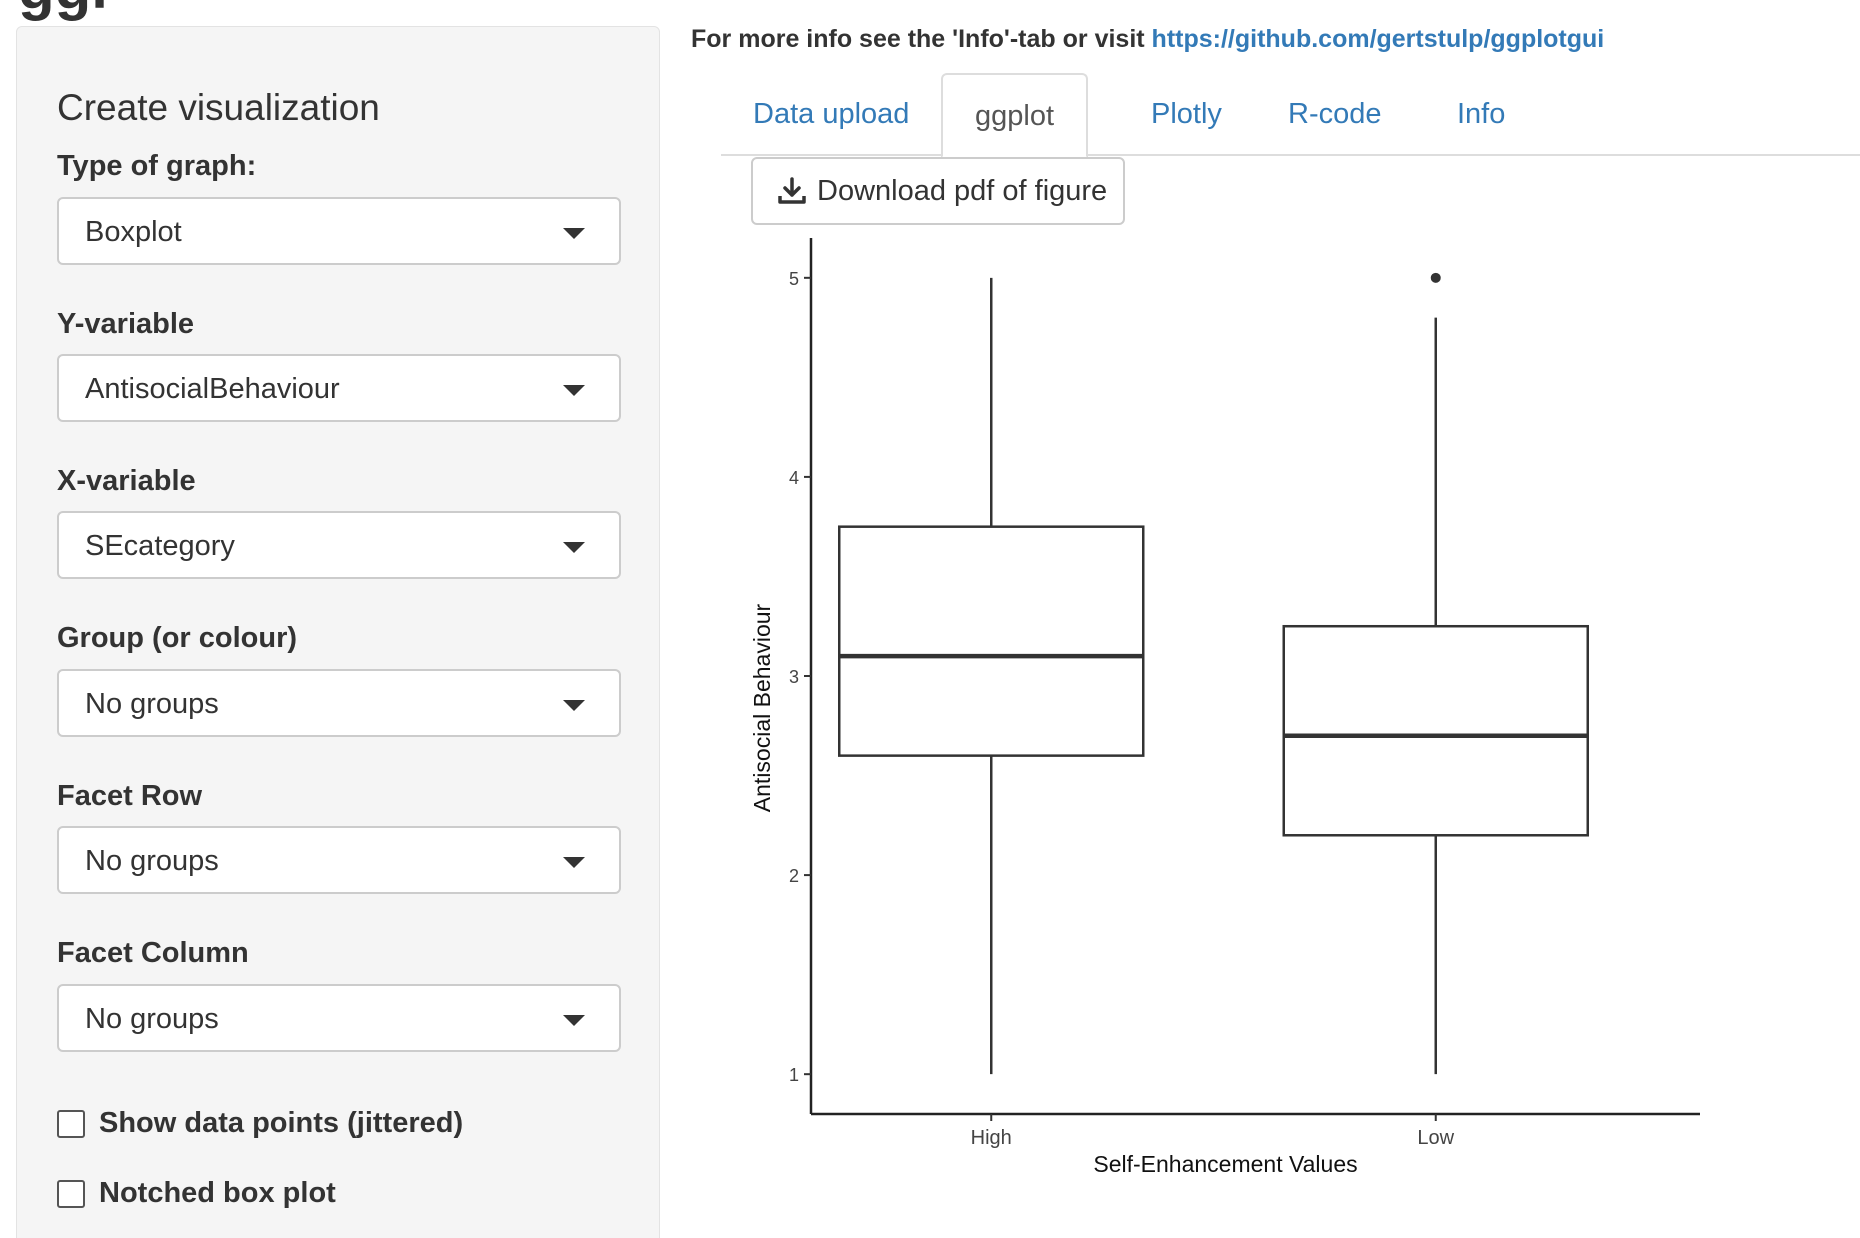 This screenshot has height=1238, width=1860. Describe the element at coordinates (160, 546) in the screenshot. I see `x-variable-value: SEcategory` at that location.